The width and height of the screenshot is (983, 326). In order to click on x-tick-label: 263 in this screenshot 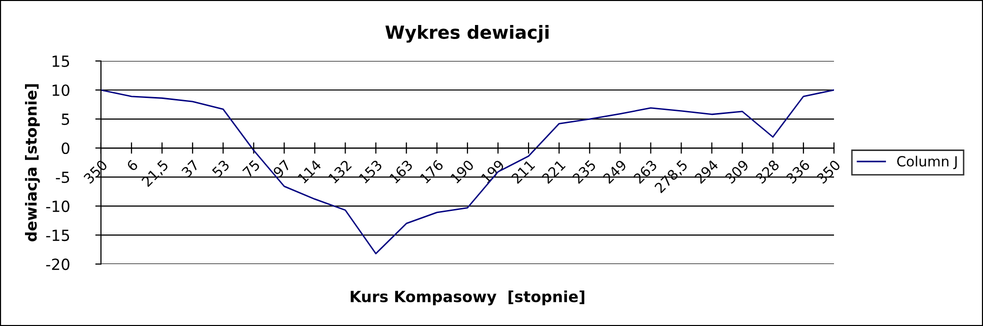, I will do `click(645, 171)`.